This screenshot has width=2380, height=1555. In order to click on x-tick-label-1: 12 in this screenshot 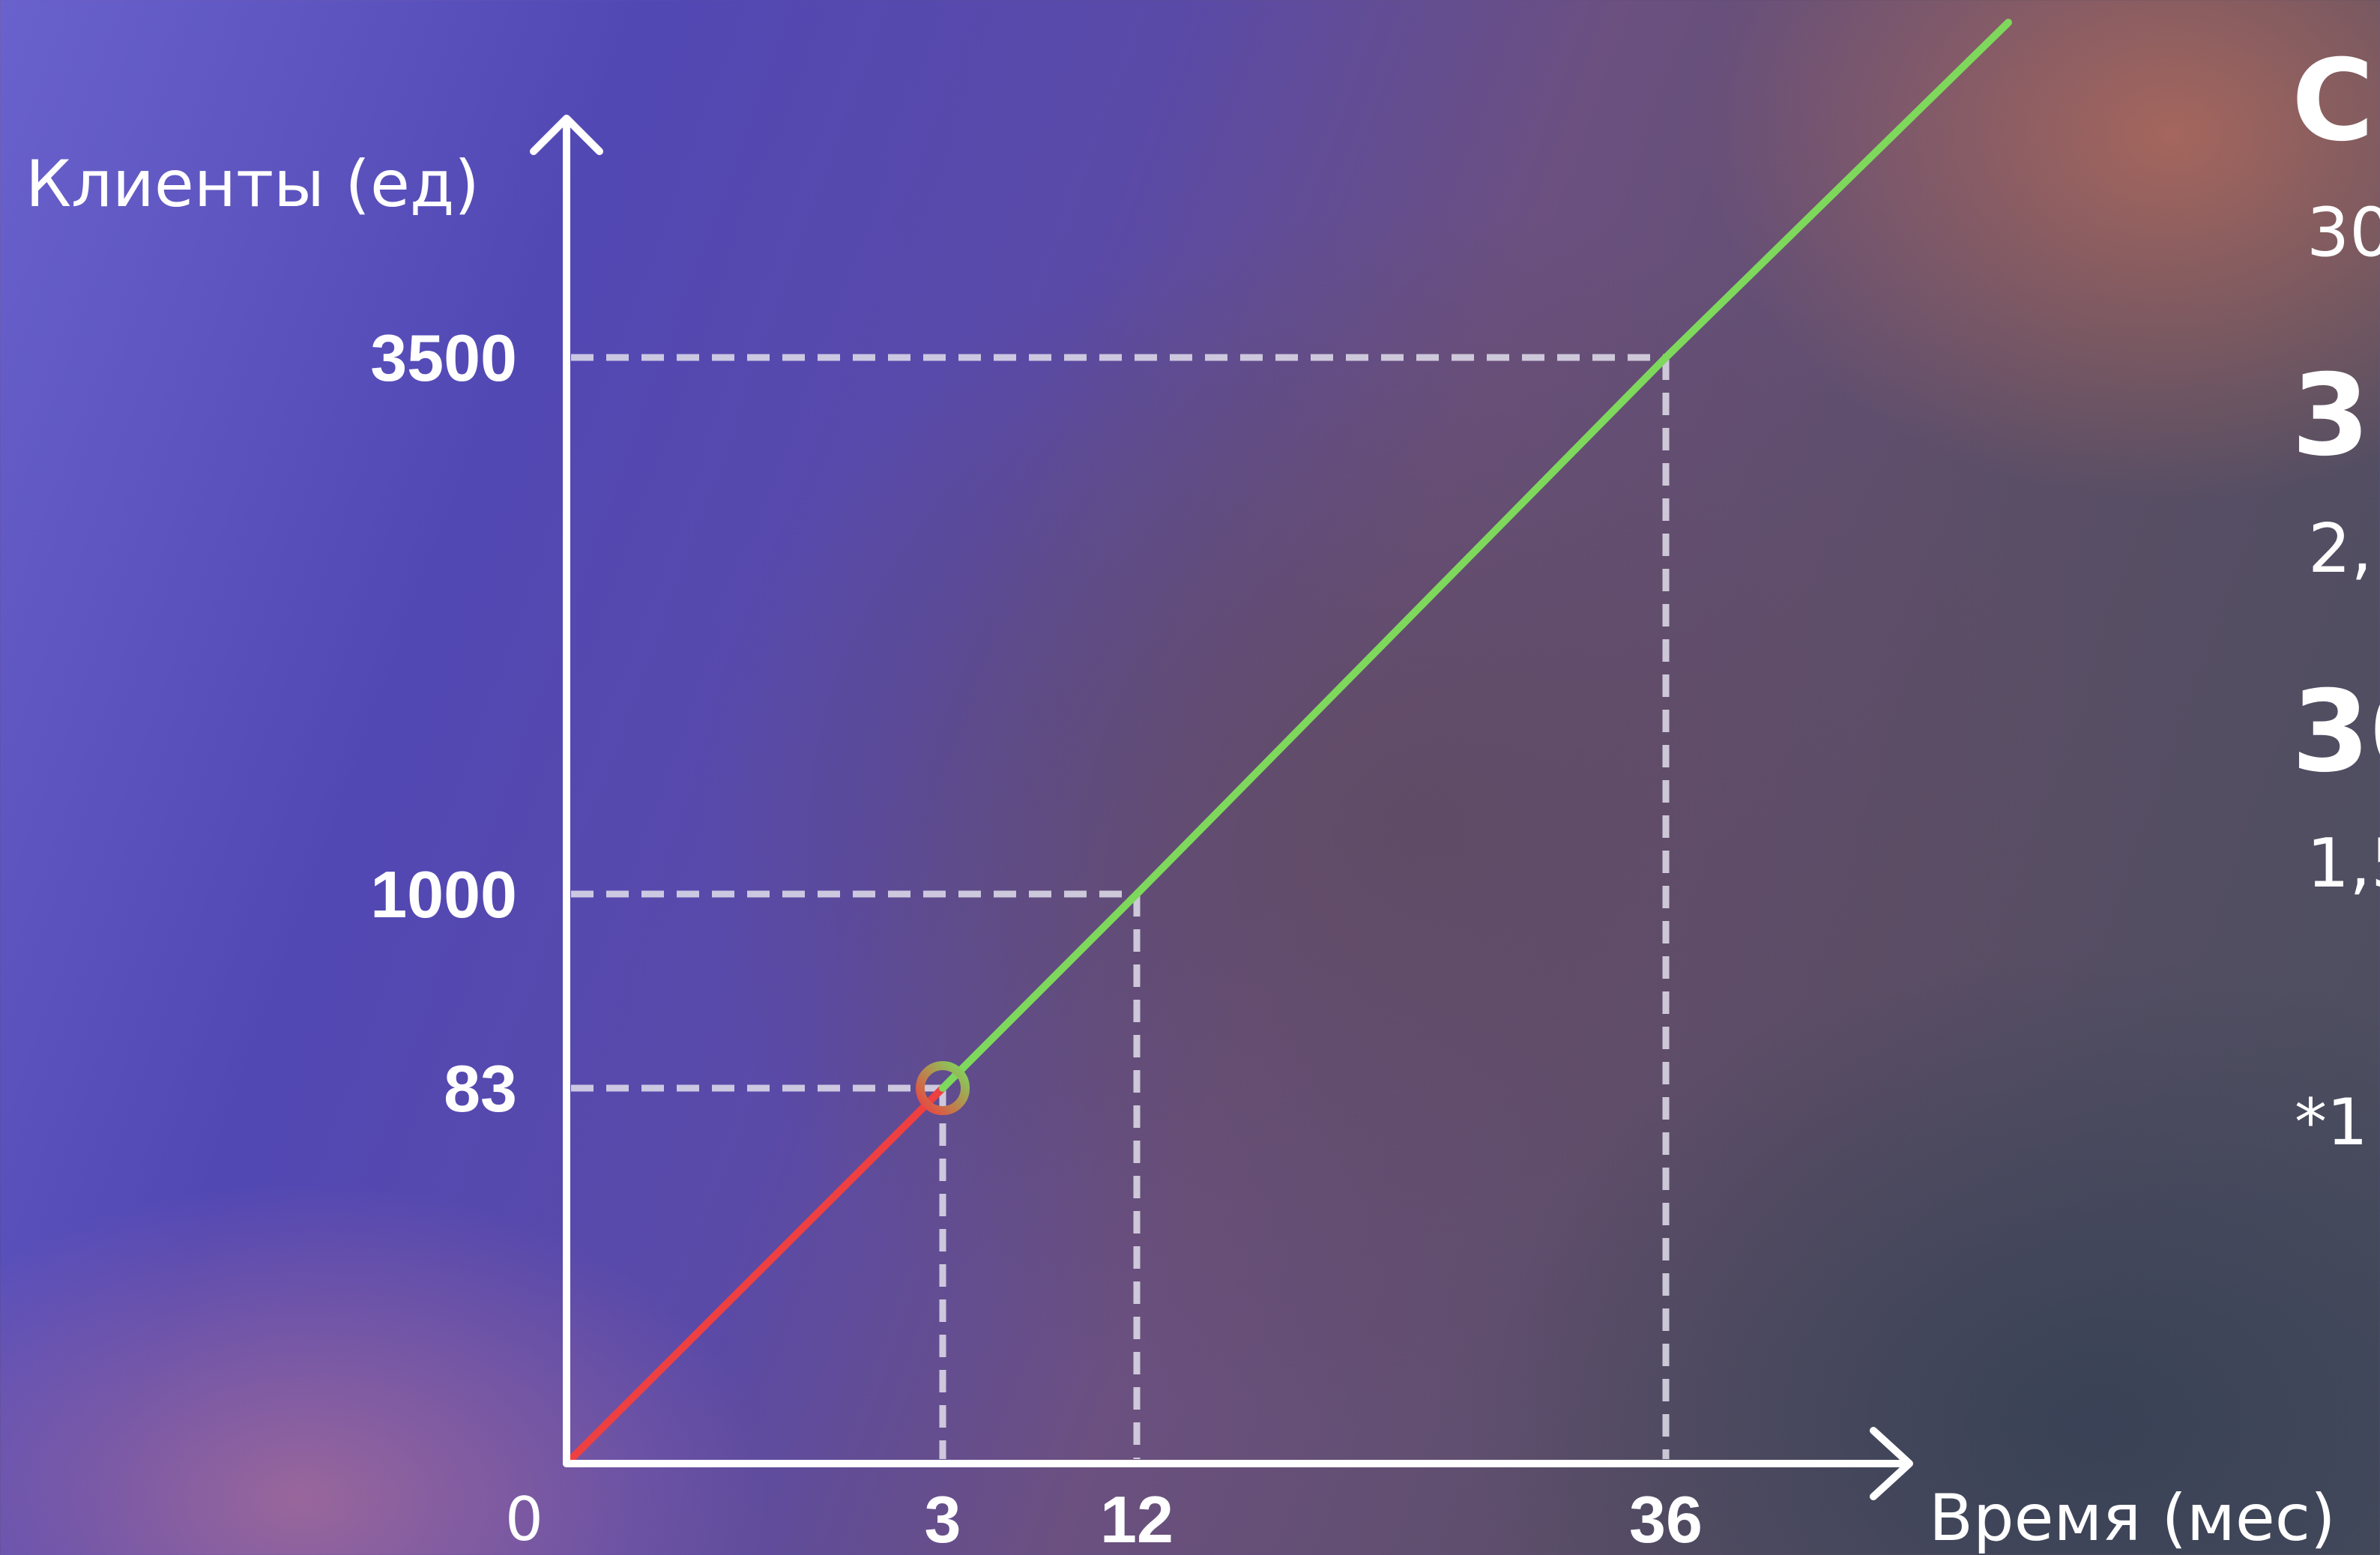, I will do `click(1137, 1519)`.